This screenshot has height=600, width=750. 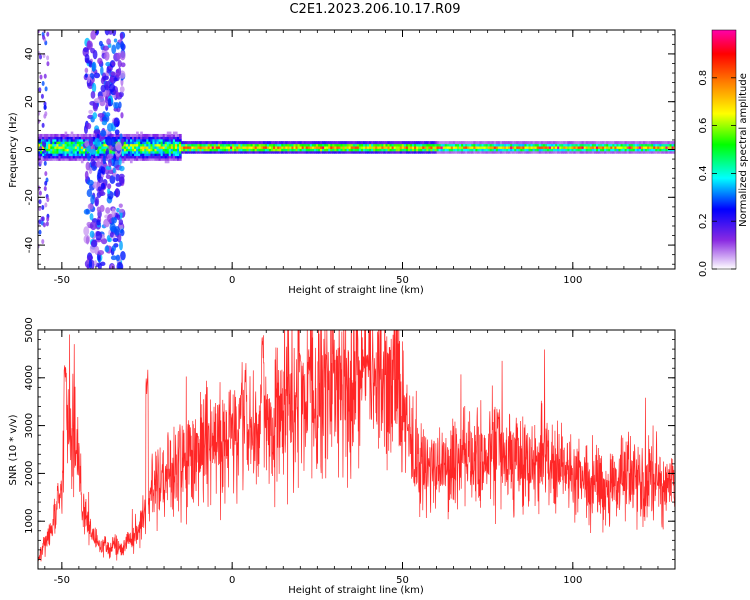 I want to click on spectrogram-x-tick-label: 0, so click(x=232, y=280).